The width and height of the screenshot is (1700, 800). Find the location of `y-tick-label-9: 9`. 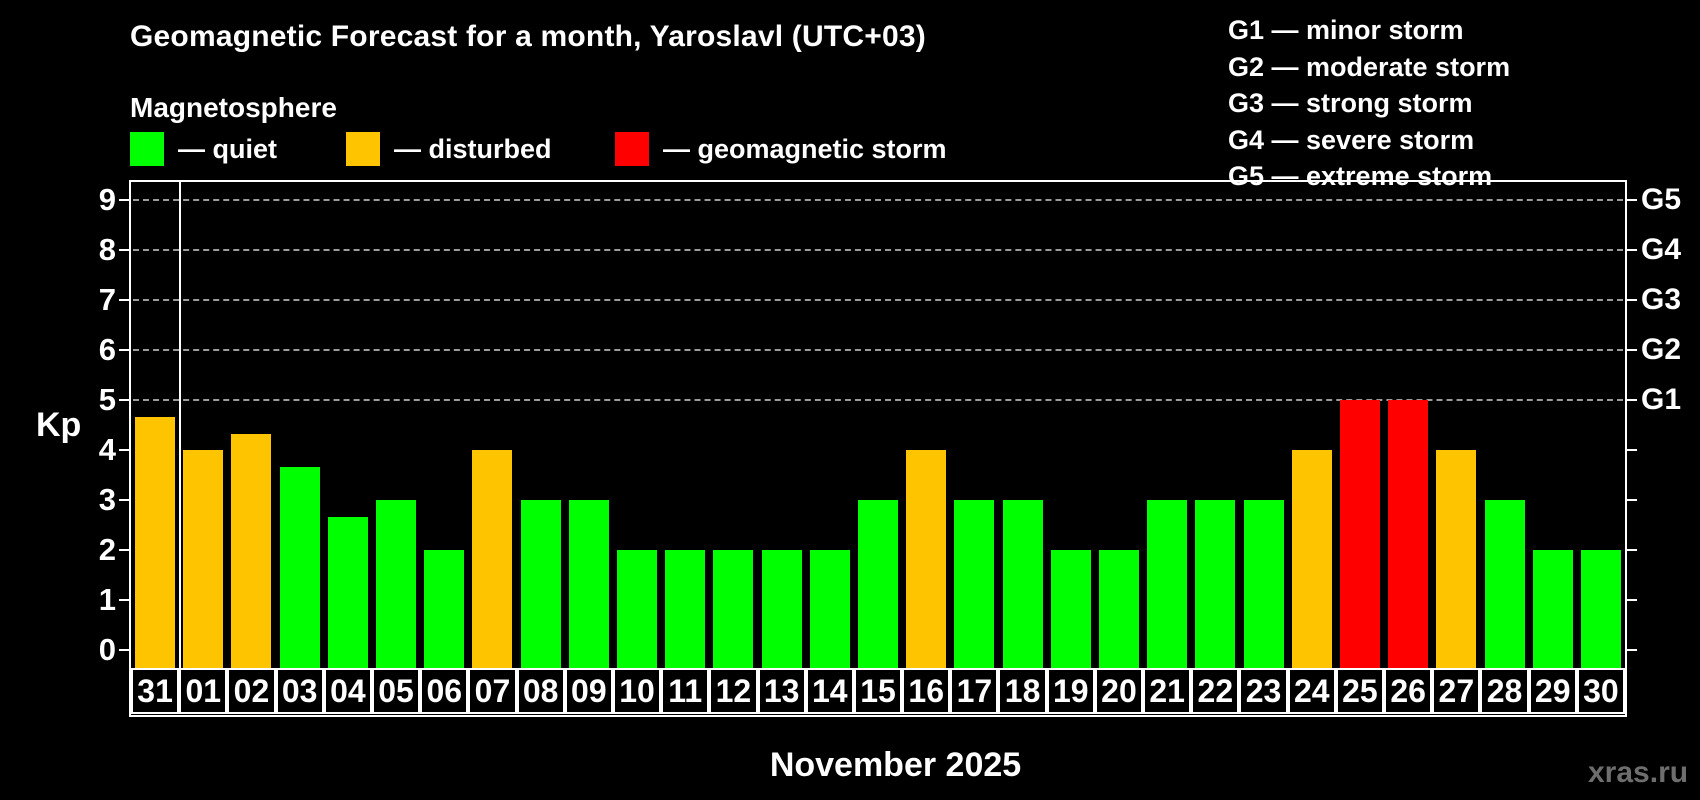

y-tick-label-9: 9 is located at coordinates (107, 199).